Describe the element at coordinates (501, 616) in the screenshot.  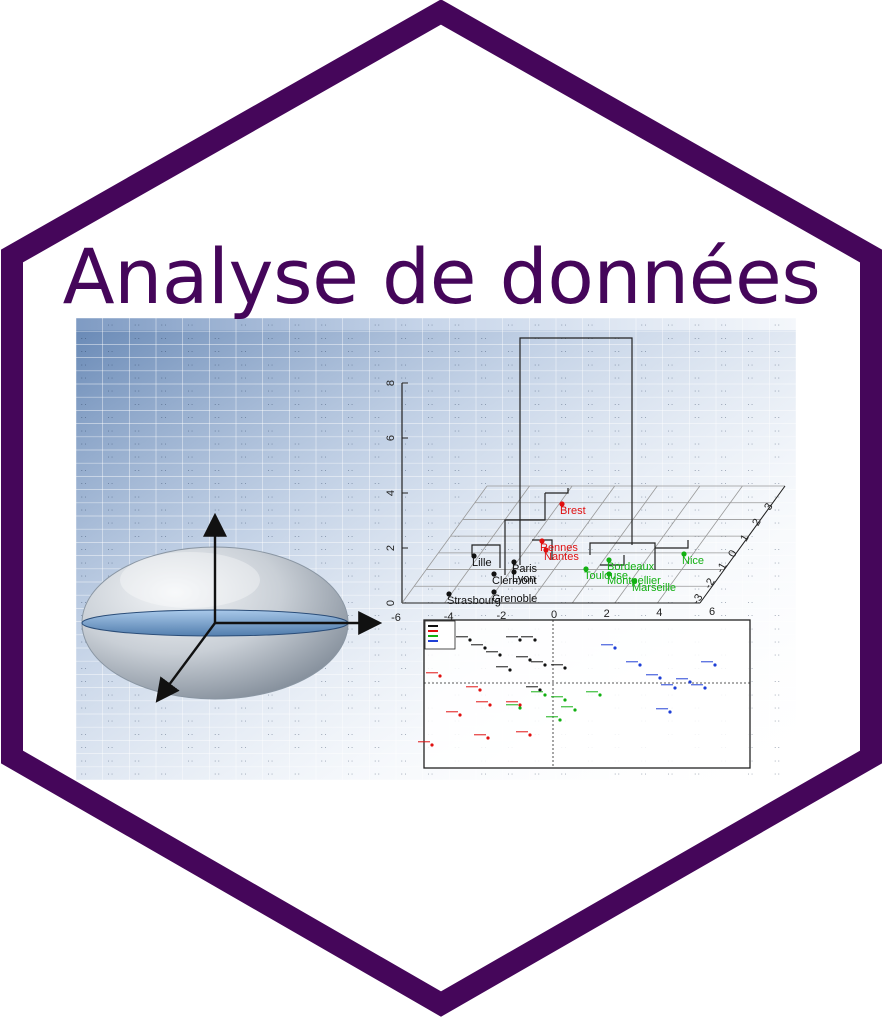
I see `x-tick-label: -2` at that location.